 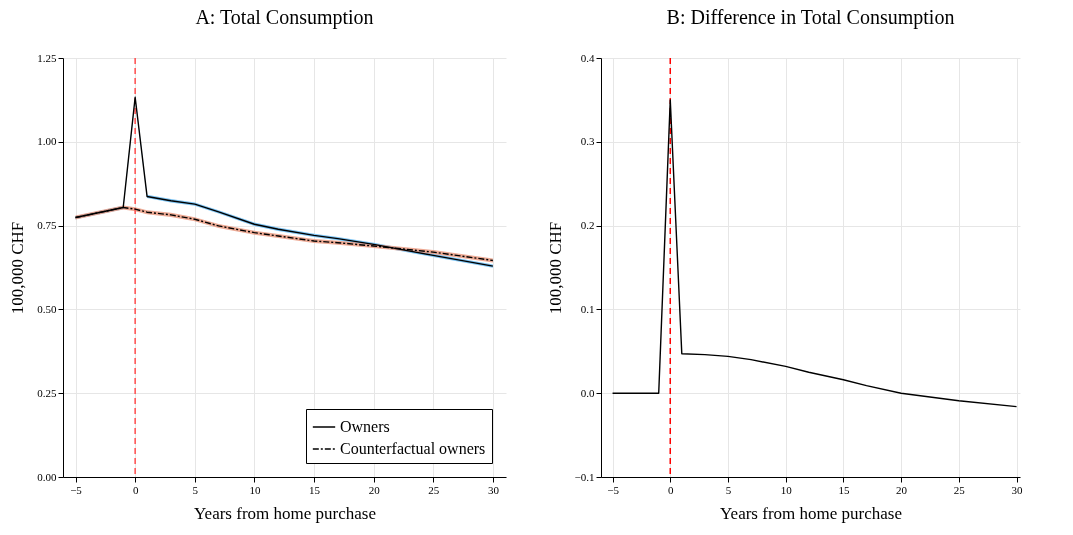 I want to click on chart-title: A: Total Consumption, so click(x=284, y=17).